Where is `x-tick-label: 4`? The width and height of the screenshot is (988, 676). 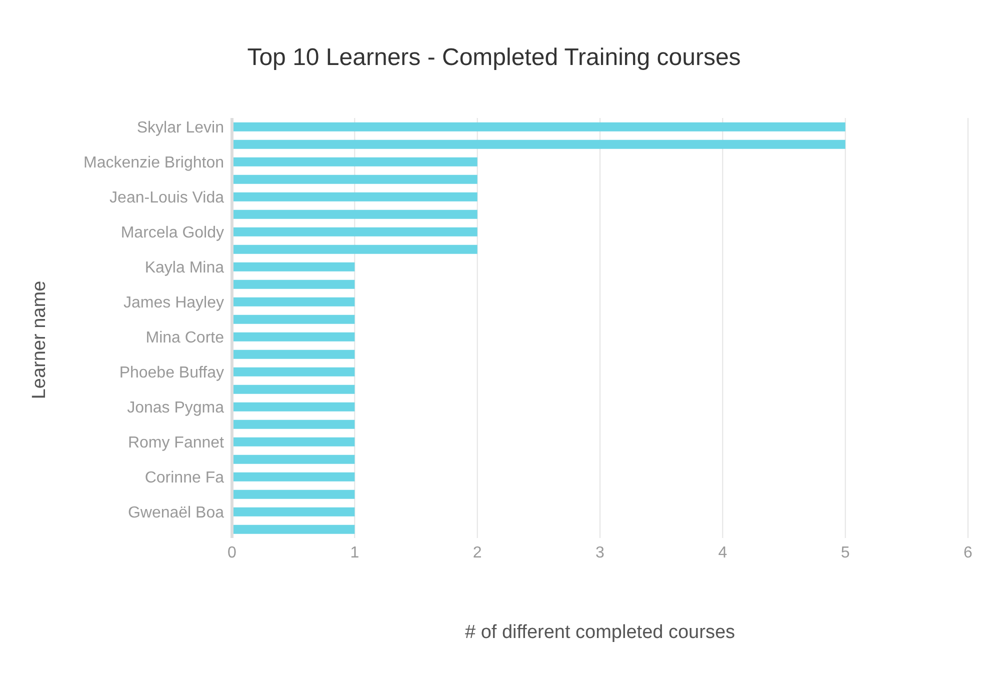 x-tick-label: 4 is located at coordinates (723, 553).